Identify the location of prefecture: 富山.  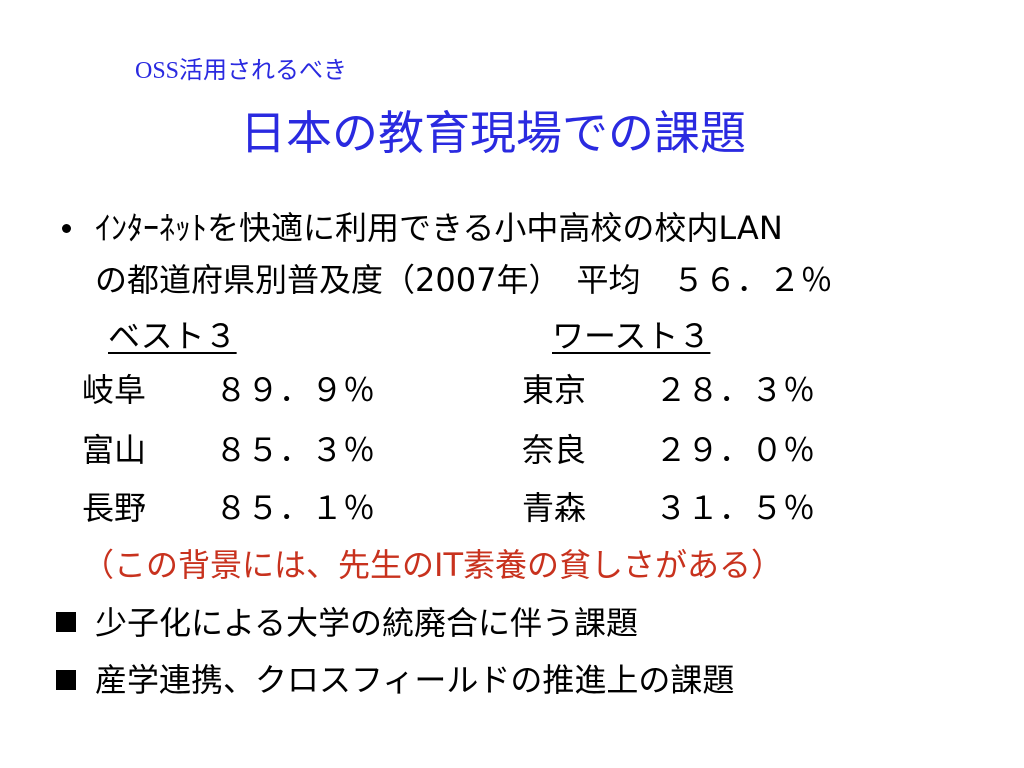
(114, 450).